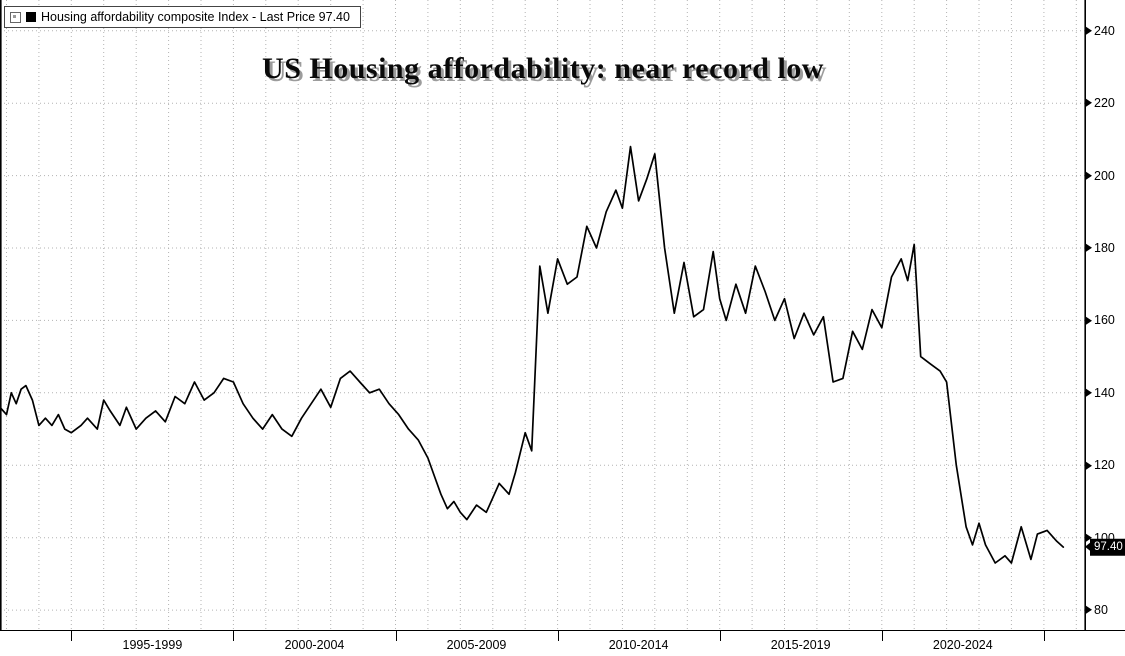  Describe the element at coordinates (314, 645) in the screenshot. I see `x-tick-label: 2000-2004` at that location.